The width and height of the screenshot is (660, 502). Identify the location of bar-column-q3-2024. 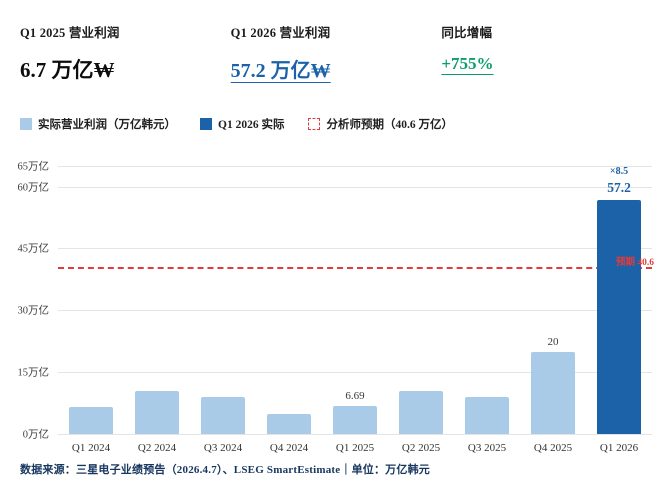
(223, 300).